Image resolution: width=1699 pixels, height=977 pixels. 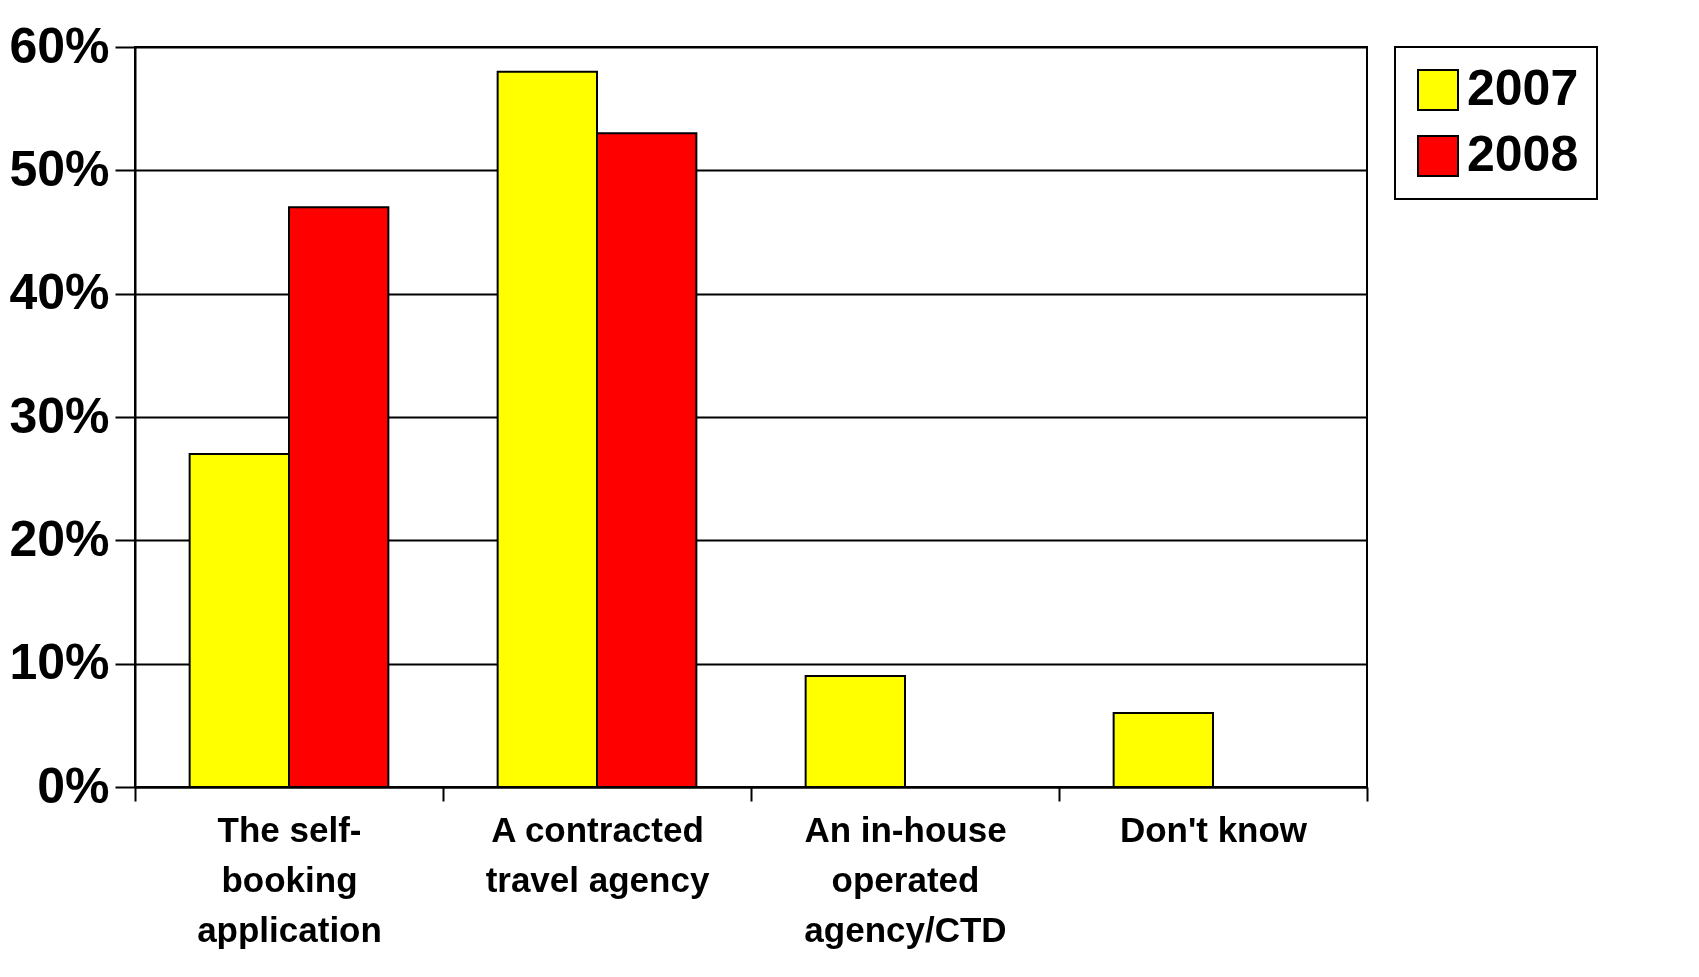 I want to click on y-tick-label: 40%, so click(x=59, y=292).